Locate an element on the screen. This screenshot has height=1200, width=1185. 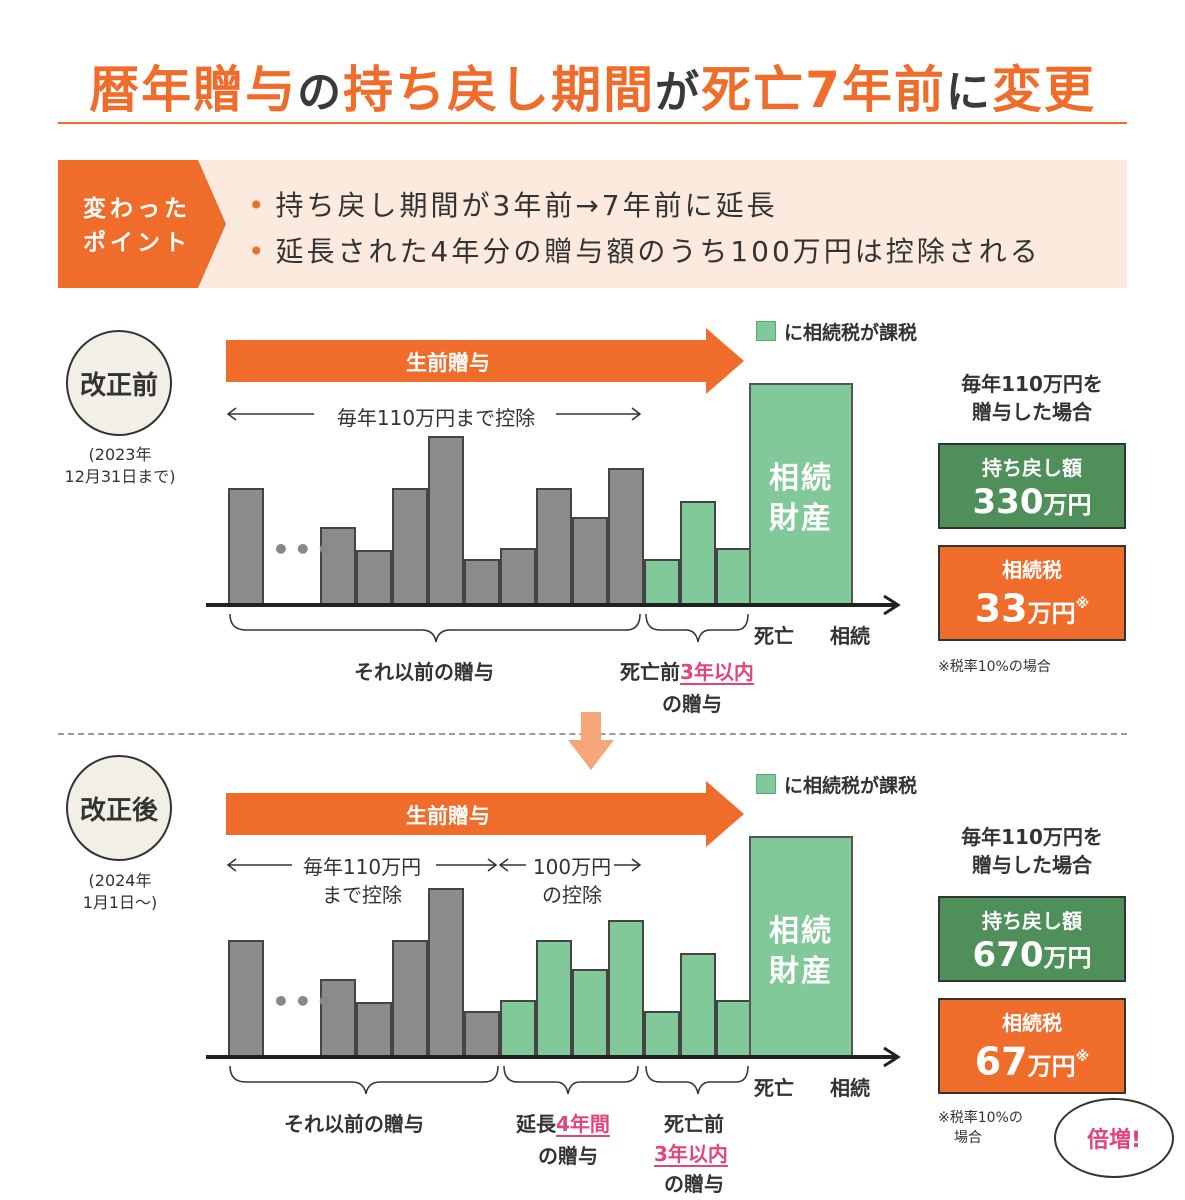
bracket-extended-gifts: 延長4年間 is located at coordinates (563, 1124).